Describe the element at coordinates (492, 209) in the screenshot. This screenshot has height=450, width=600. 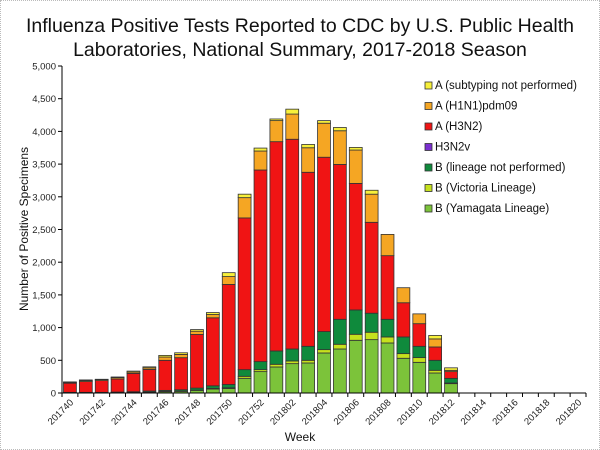
I see `legend-label: B (Yamagata Lineage)` at that location.